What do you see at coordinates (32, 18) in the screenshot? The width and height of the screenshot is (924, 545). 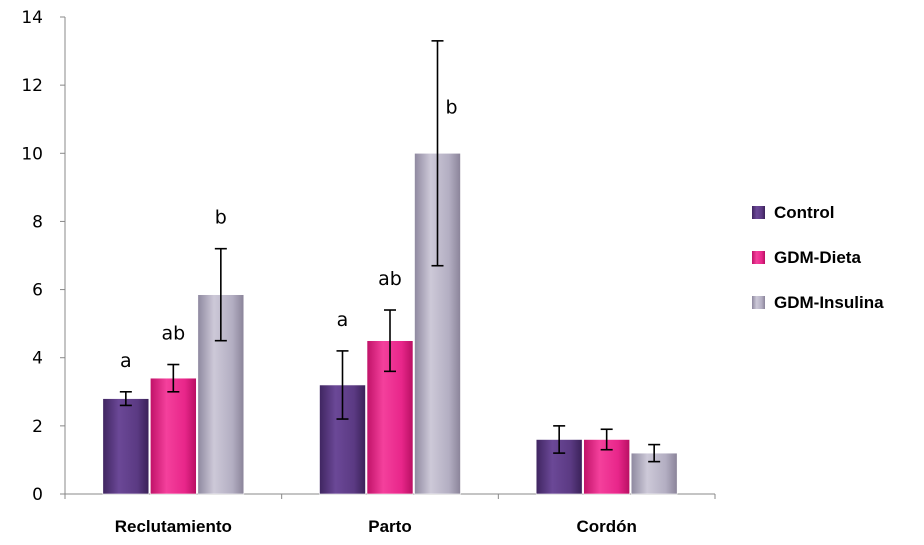 I see `y-tick-label: 14` at bounding box center [32, 18].